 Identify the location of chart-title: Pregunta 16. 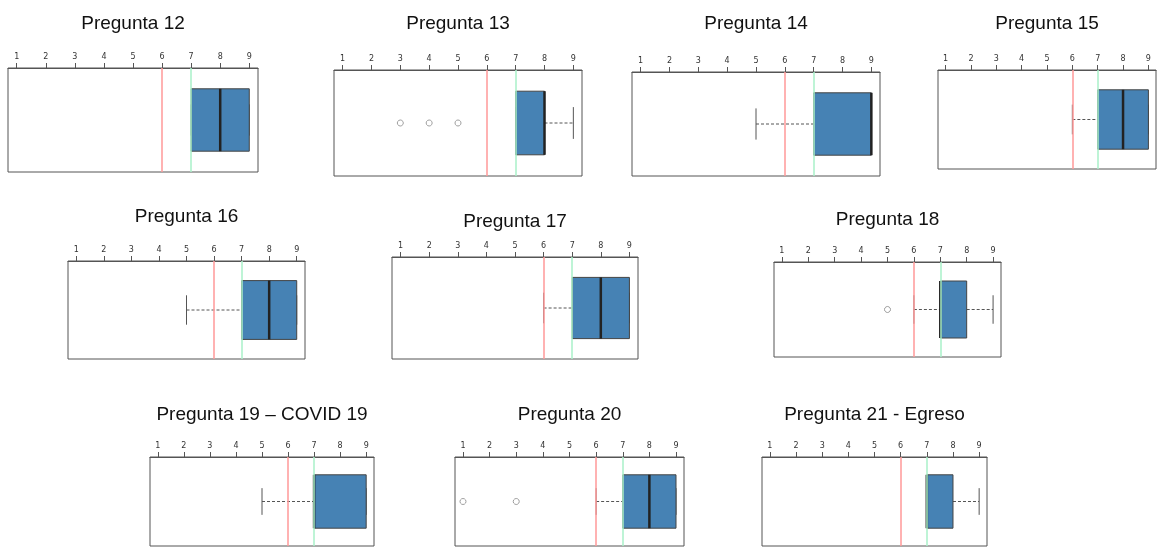
(186, 215).